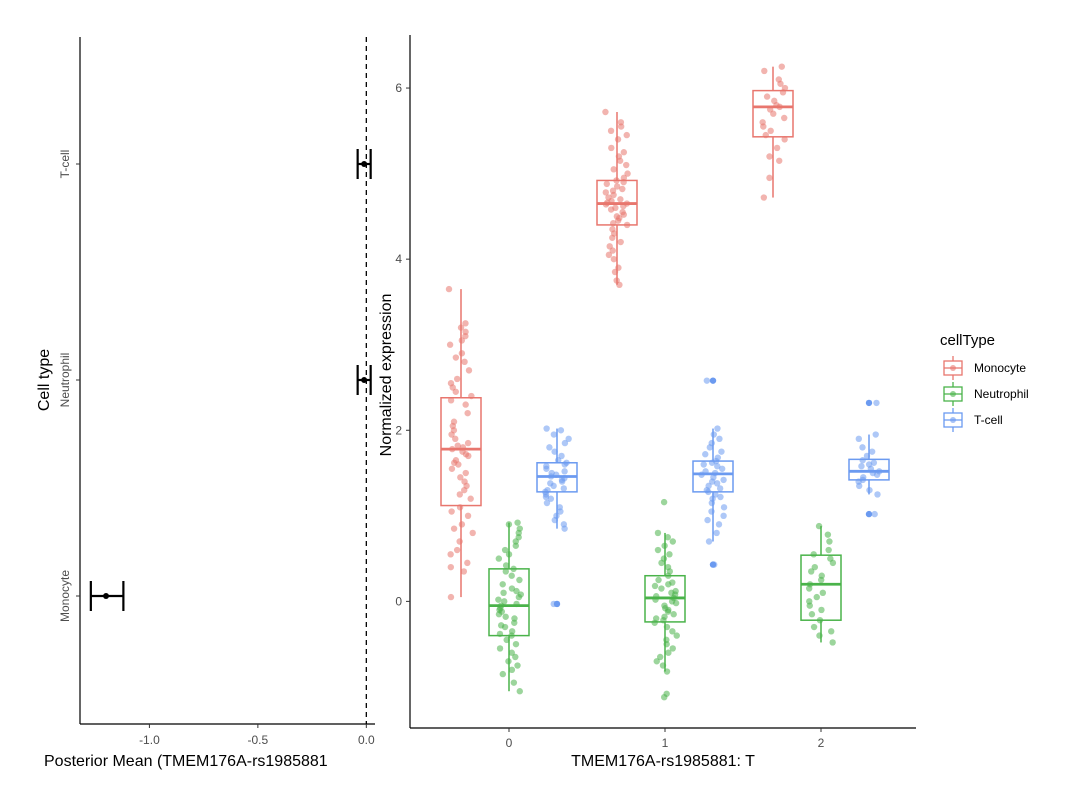  I want to click on legend-key-point, so click(953, 394).